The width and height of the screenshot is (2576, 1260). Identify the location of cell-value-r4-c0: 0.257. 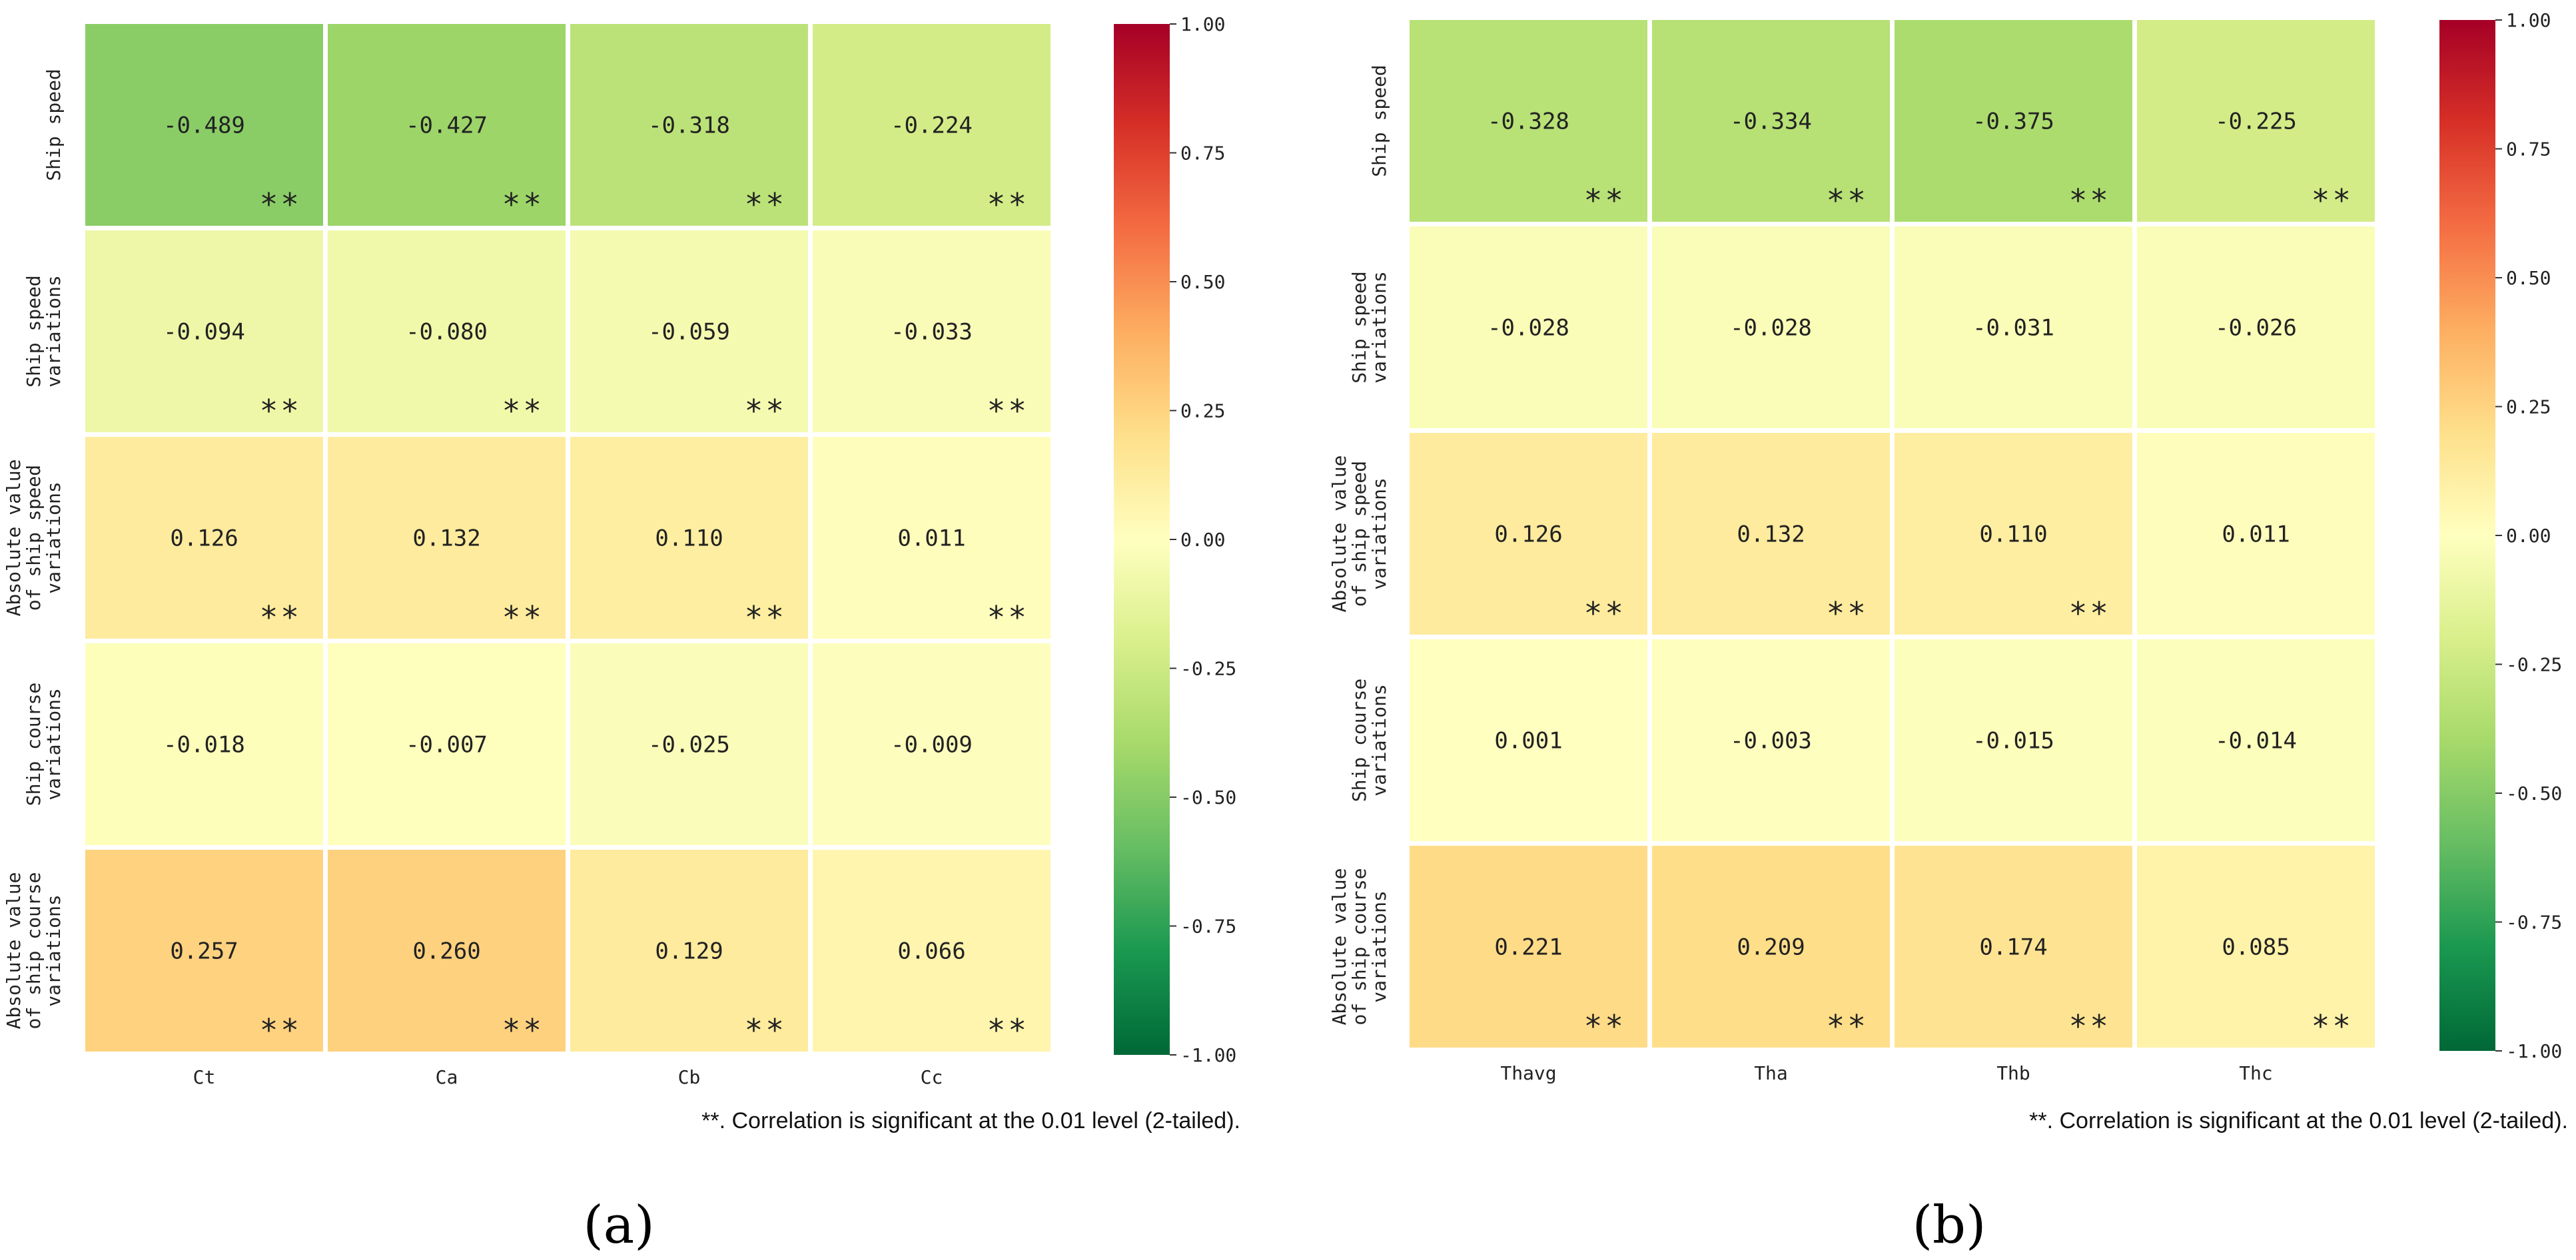
(204, 951).